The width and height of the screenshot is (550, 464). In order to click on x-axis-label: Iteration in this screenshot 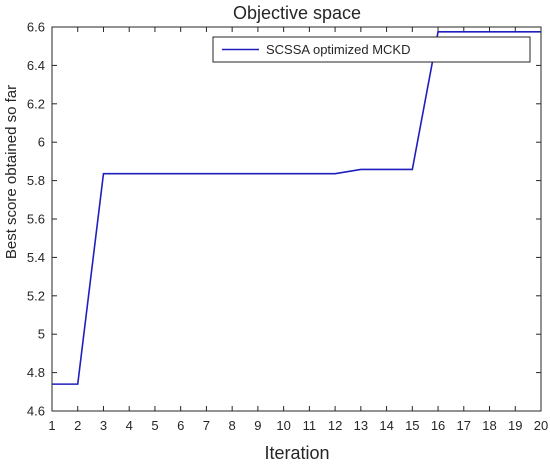, I will do `click(296, 453)`.